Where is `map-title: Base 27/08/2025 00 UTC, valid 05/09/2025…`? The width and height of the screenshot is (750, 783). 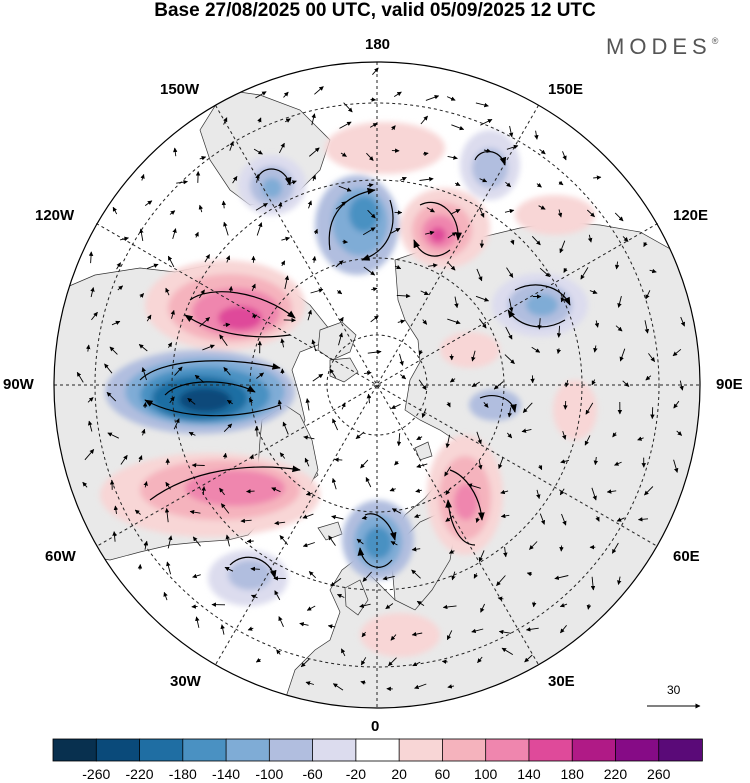
map-title: Base 27/08/2025 00 UTC, valid 05/09/2025… is located at coordinates (375, 10).